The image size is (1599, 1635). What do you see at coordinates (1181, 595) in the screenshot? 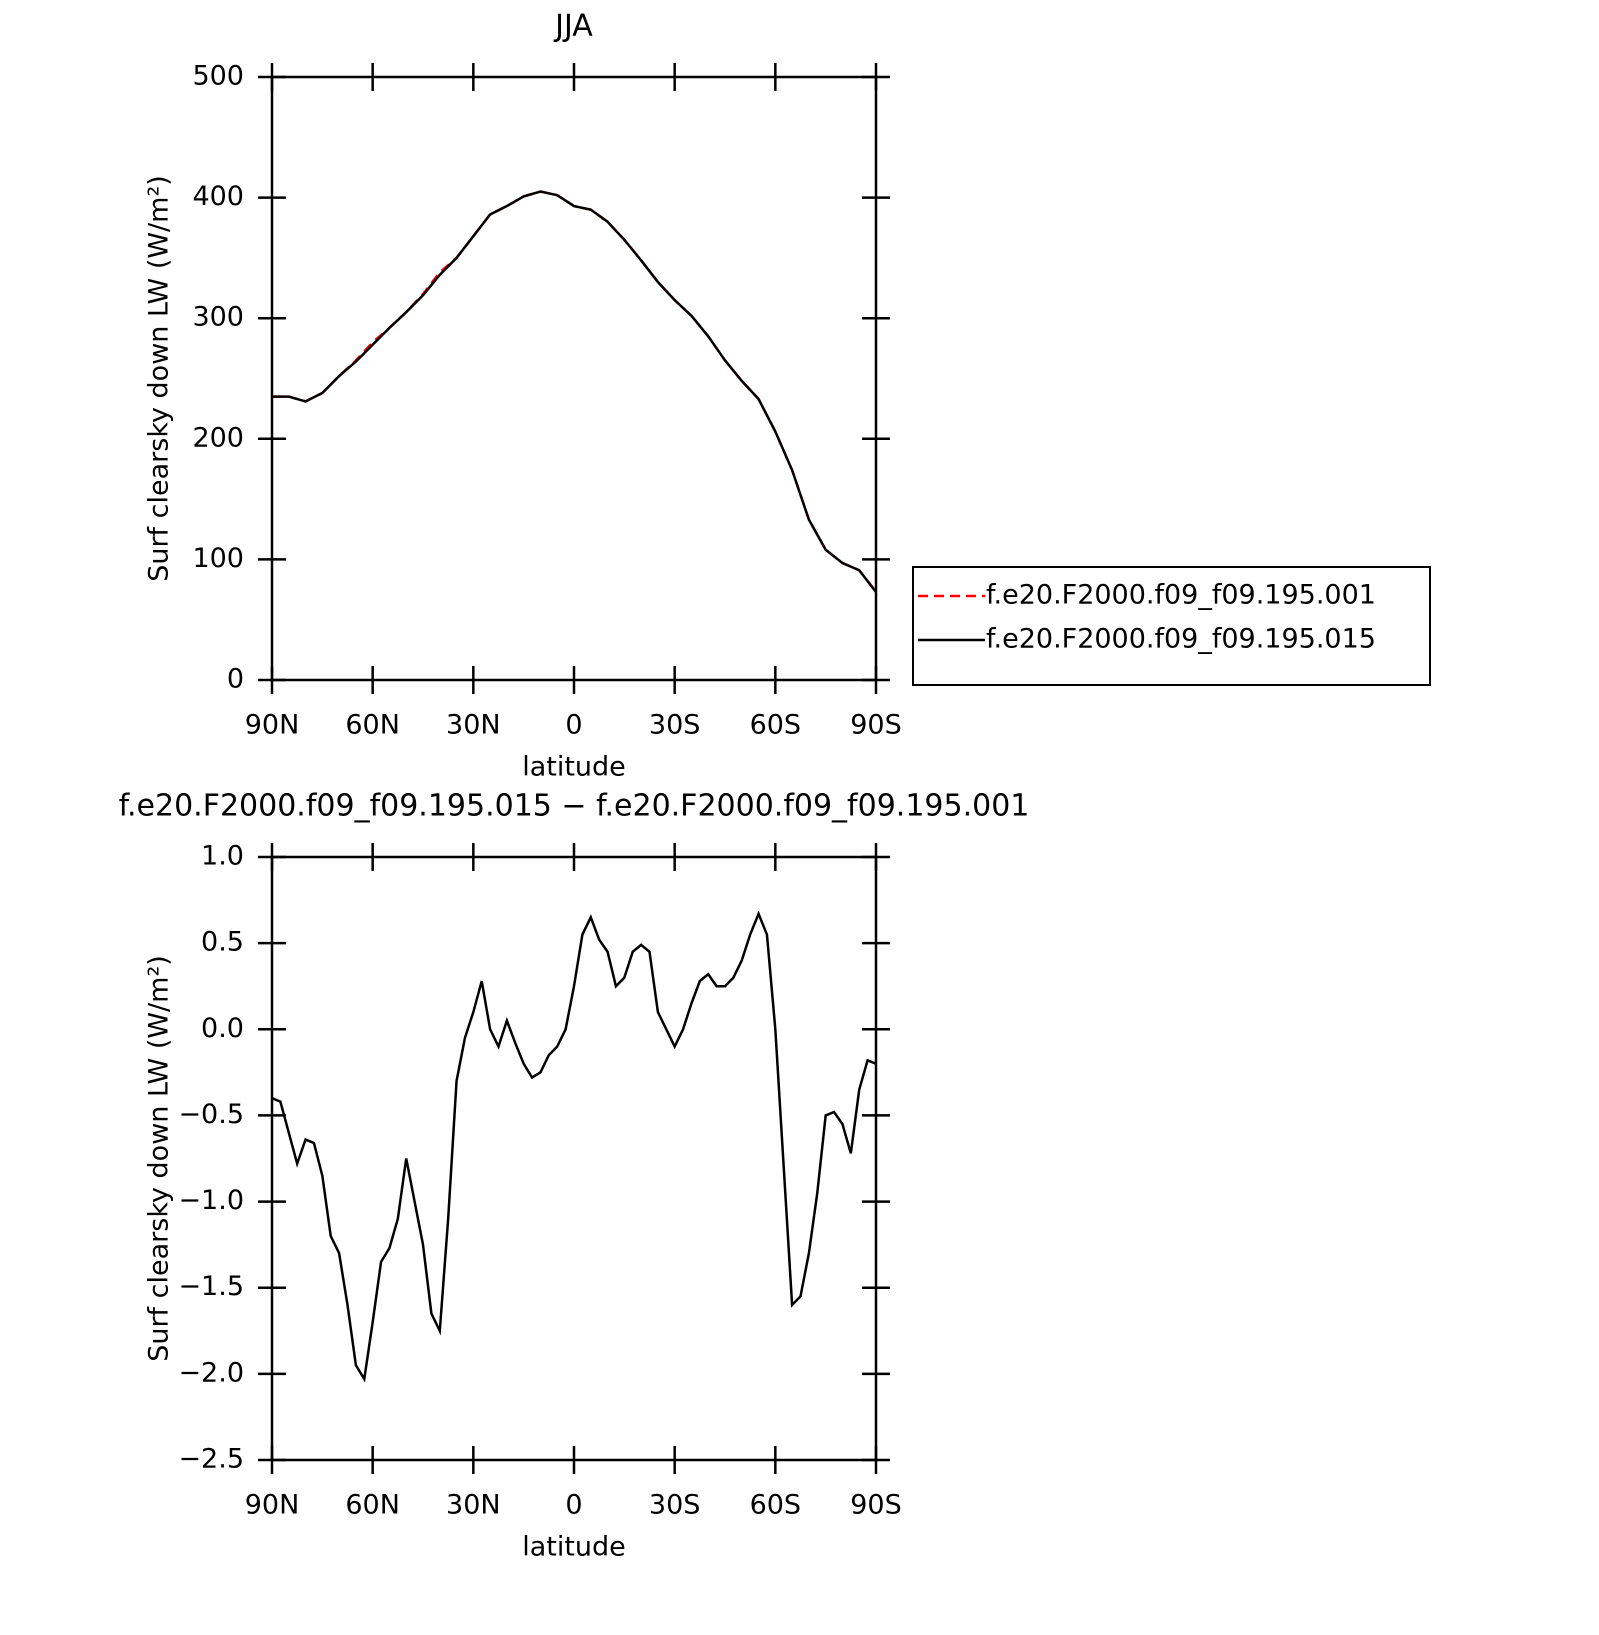
I see `legend-label: f.e20.F2000.f09_f09.195.001` at bounding box center [1181, 595].